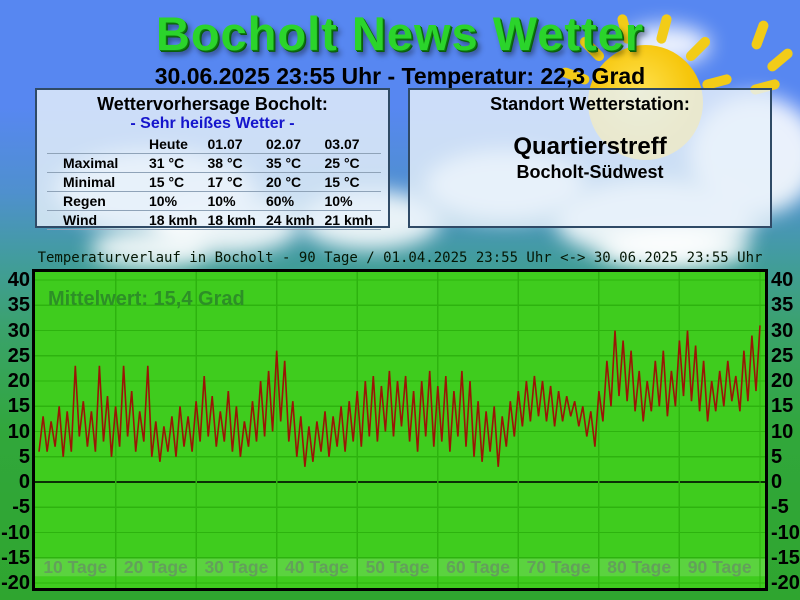  I want to click on x-axis-tick-label: 30 Tage, so click(236, 567).